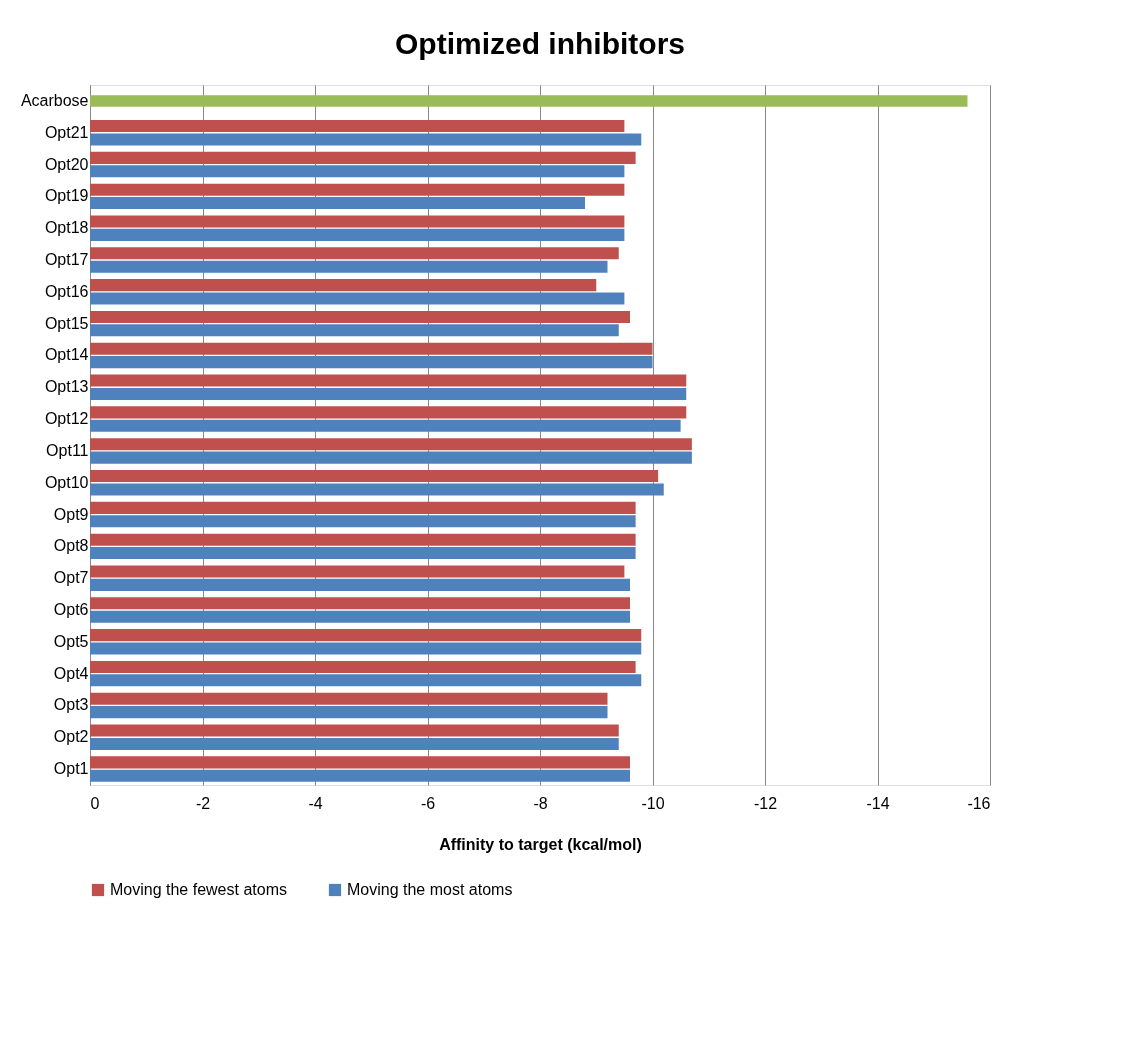  Describe the element at coordinates (71, 673) in the screenshot. I see `y-tick-label: Opt4` at that location.